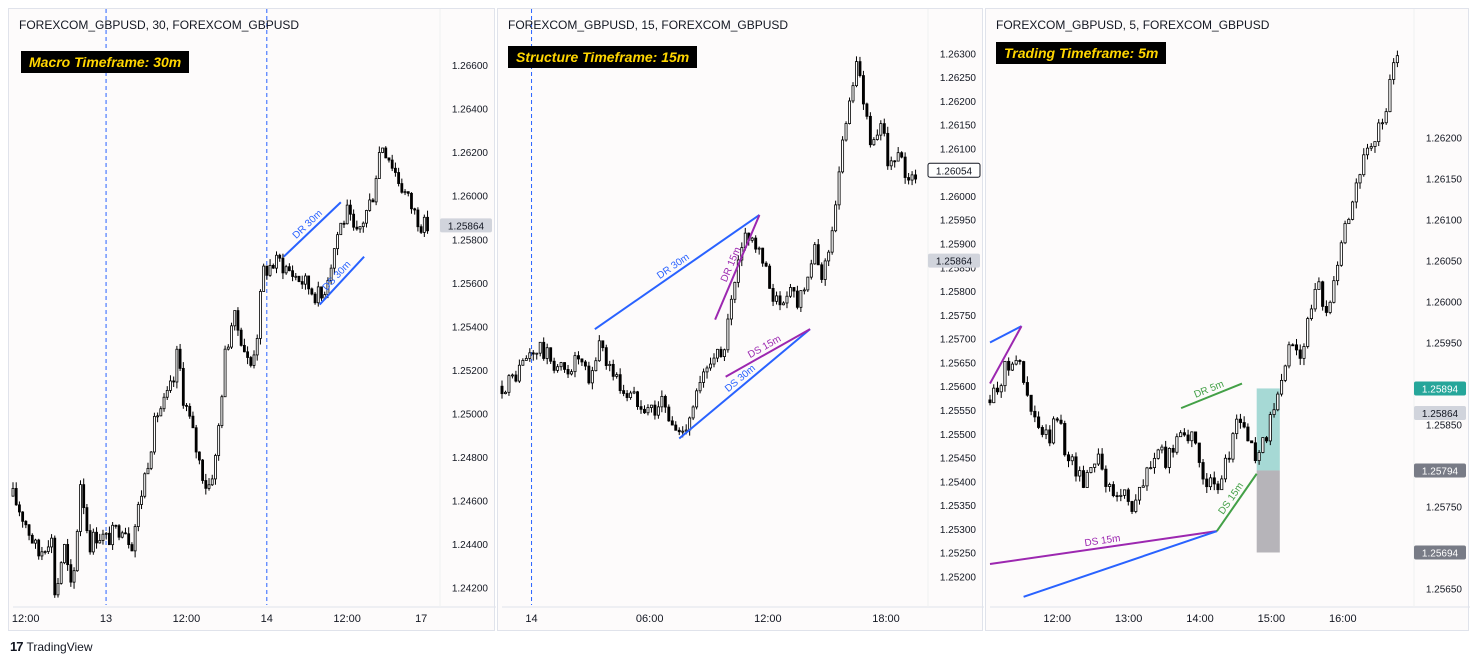 The image size is (1477, 665). What do you see at coordinates (958, 54) in the screenshot?
I see `y-tick-label: 1.26300` at bounding box center [958, 54].